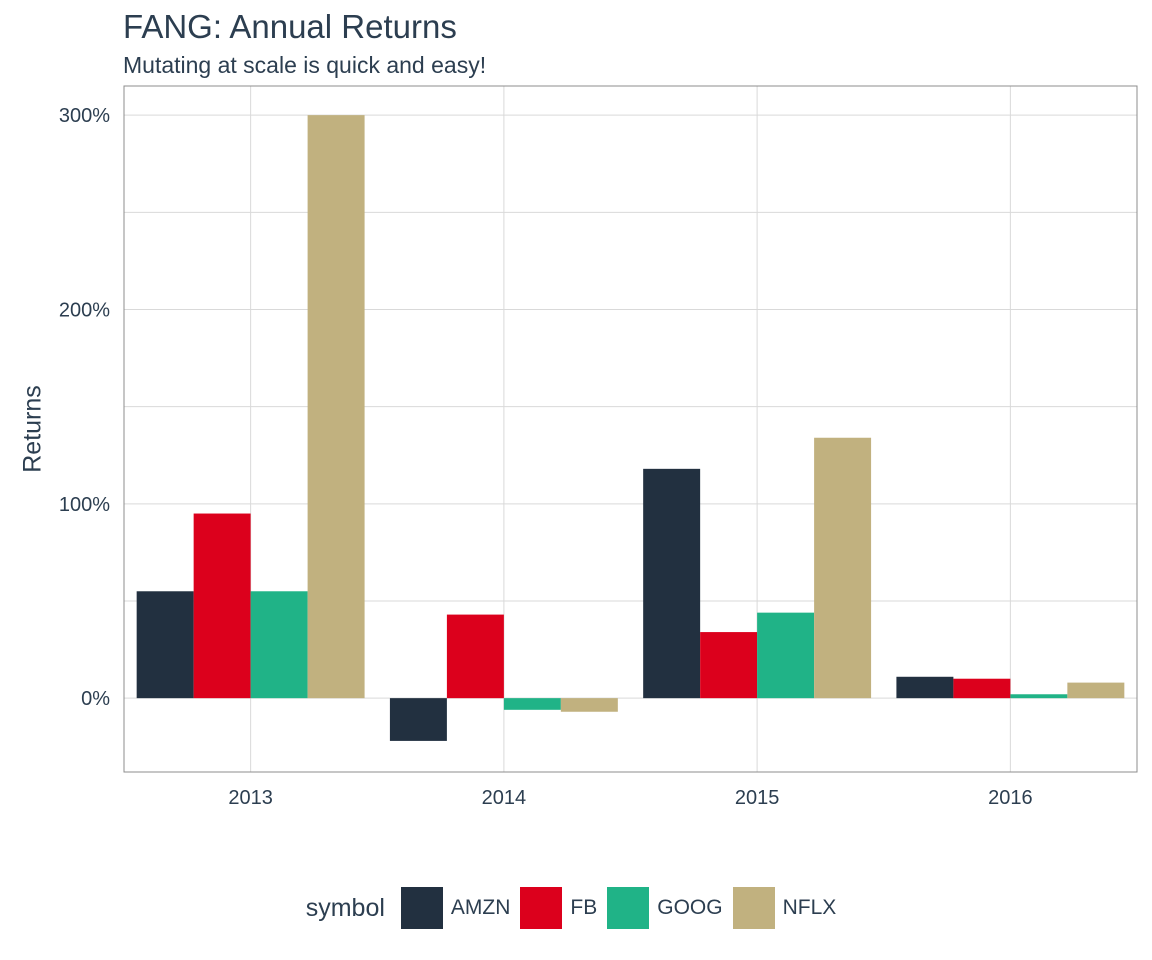  What do you see at coordinates (843, 568) in the screenshot?
I see `bar-nflx-2015` at bounding box center [843, 568].